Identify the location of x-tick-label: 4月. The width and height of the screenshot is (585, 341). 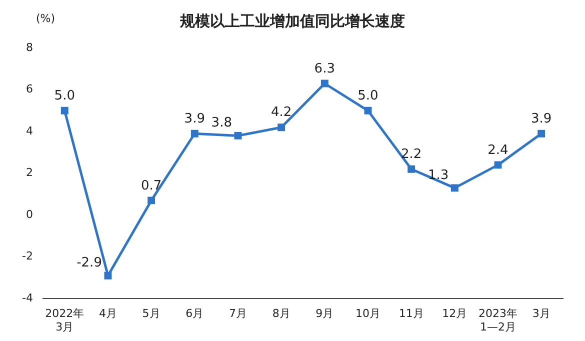
(107, 313).